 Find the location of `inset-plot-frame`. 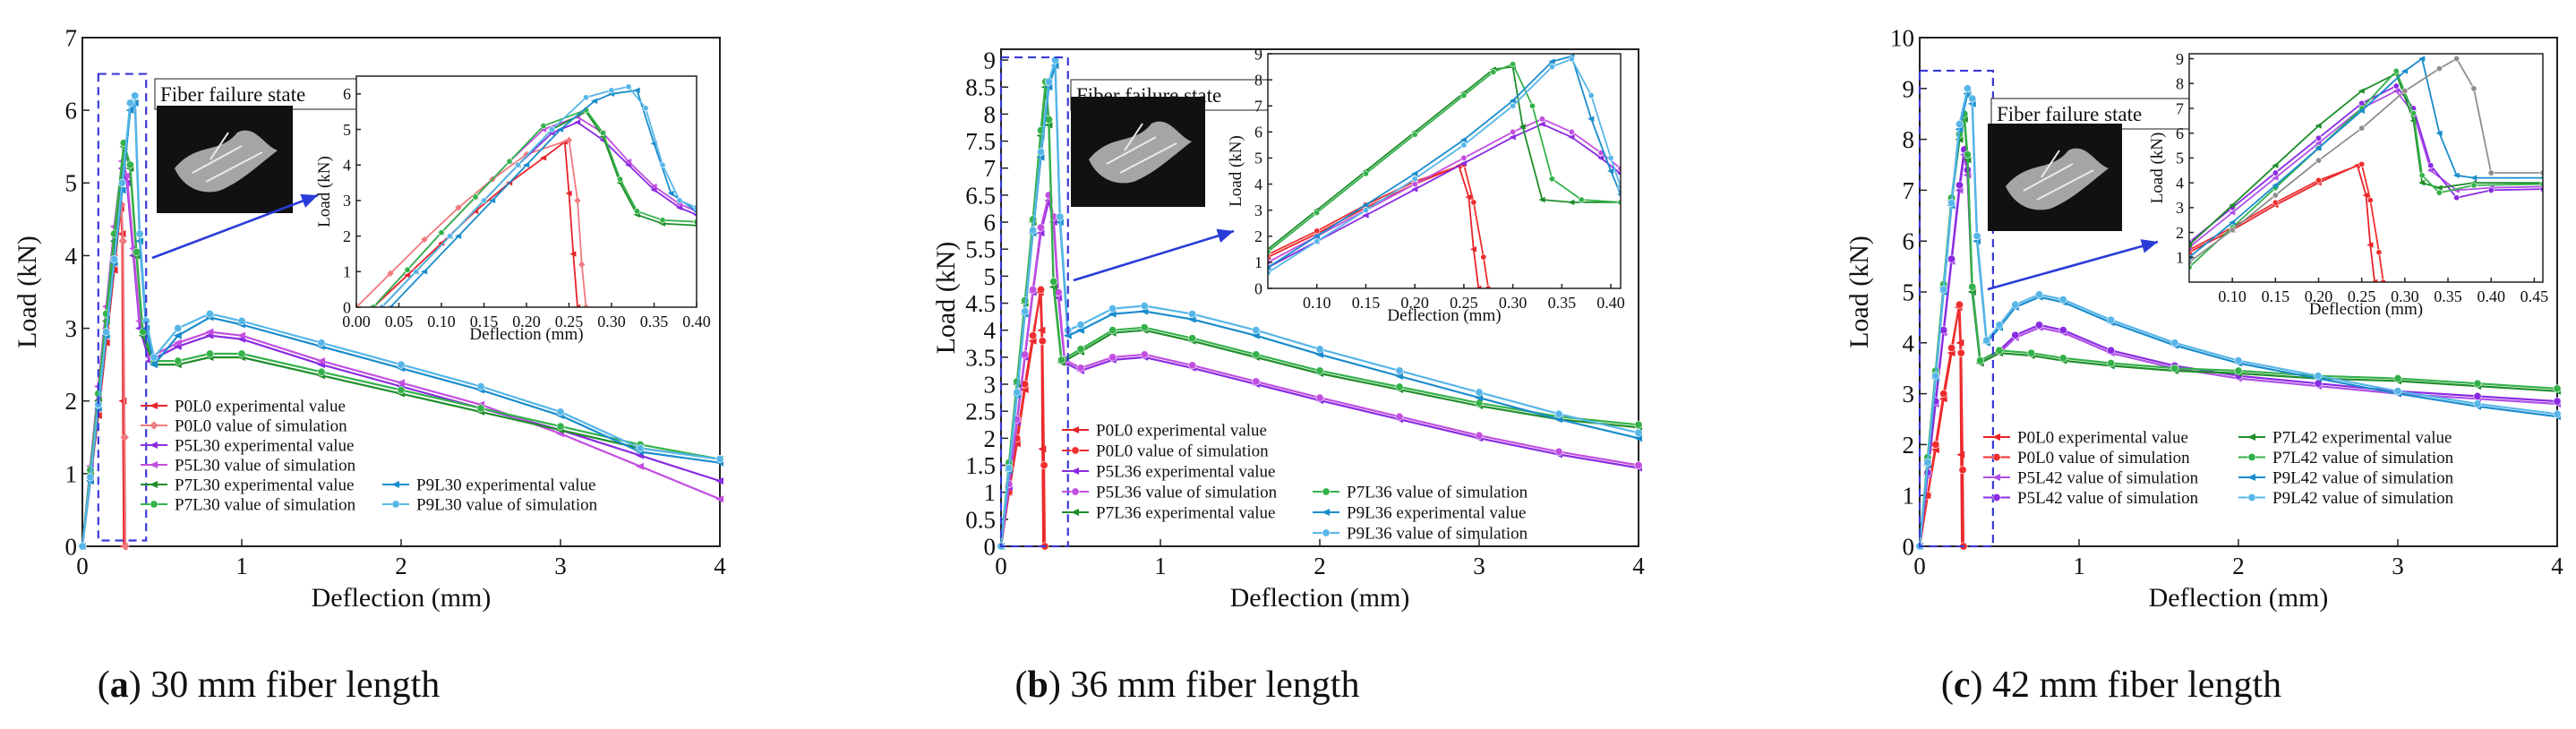

inset-plot-frame is located at coordinates (1444, 171).